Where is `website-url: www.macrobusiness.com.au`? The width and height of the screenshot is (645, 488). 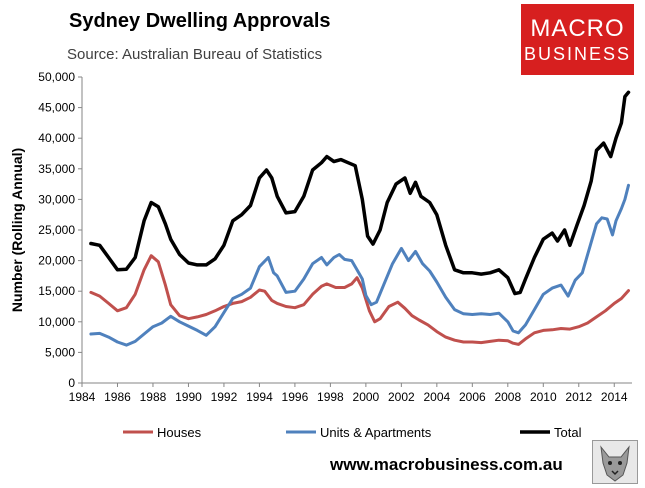
website-url: www.macrobusiness.com.au is located at coordinates (446, 464).